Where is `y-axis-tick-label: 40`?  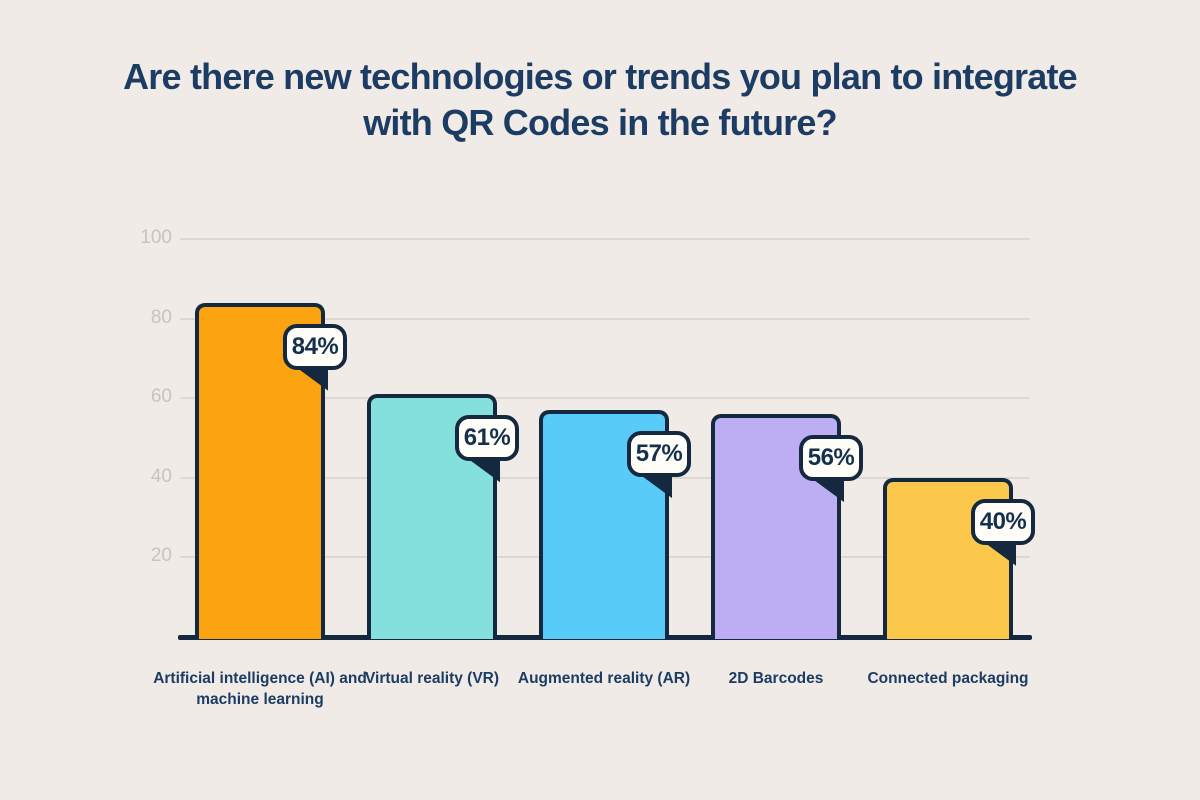
y-axis-tick-label: 40 is located at coordinates (161, 476).